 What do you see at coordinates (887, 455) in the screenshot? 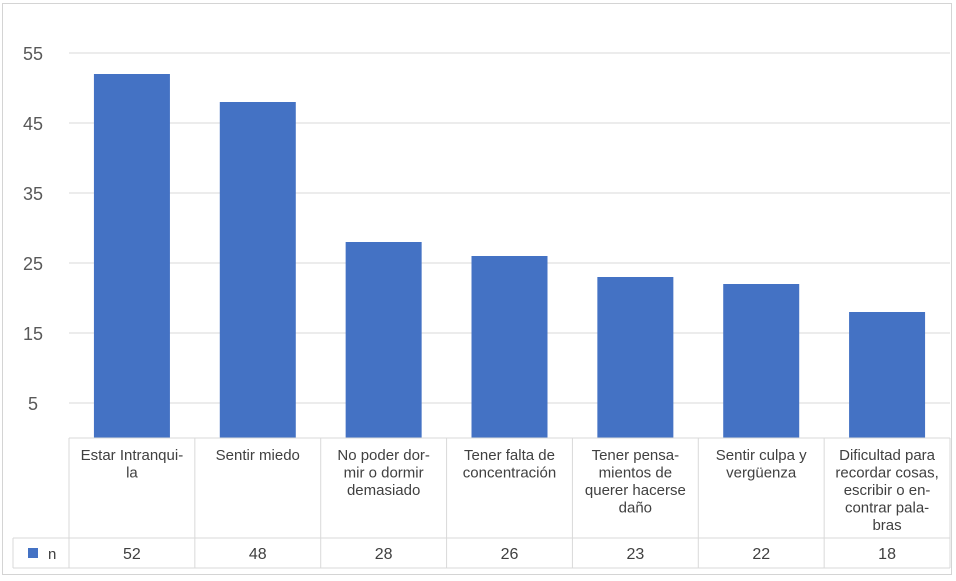
I see `category-label-line: Dificultad para` at bounding box center [887, 455].